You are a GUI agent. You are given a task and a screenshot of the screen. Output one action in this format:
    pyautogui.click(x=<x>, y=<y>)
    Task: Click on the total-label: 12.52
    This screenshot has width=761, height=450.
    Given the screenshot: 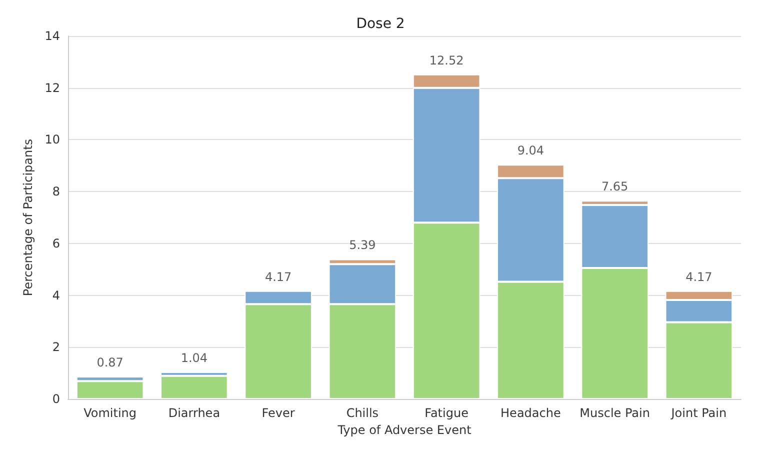 What is the action you would take?
    pyautogui.click(x=446, y=60)
    